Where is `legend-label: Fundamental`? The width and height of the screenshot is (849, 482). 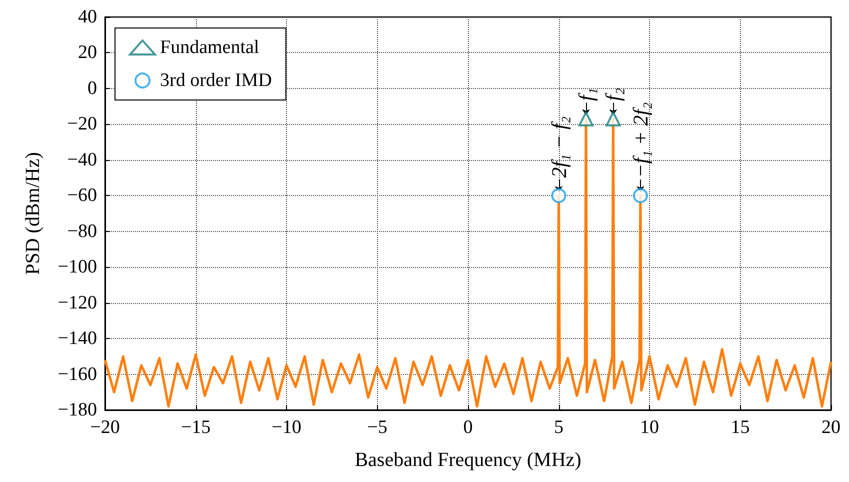 legend-label: Fundamental is located at coordinates (210, 47).